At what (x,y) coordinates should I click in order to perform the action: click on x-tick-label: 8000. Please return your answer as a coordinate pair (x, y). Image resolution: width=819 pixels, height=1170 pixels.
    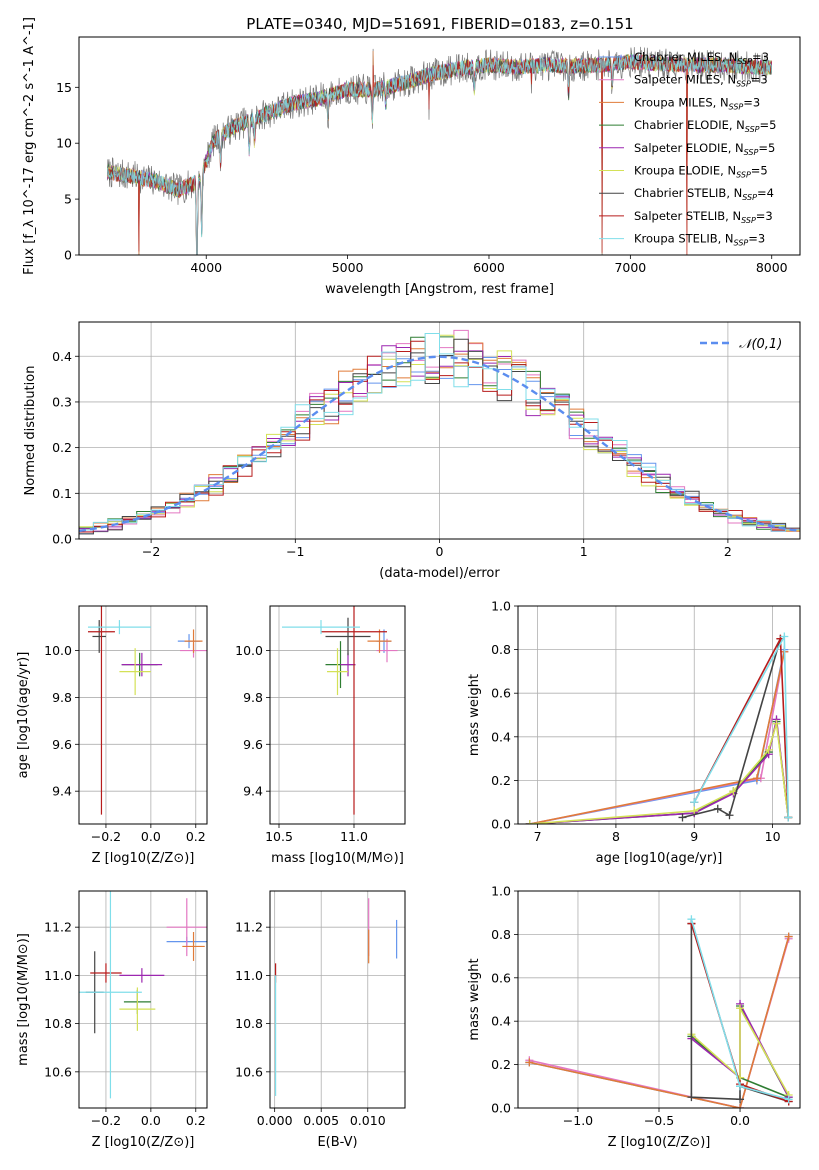
    Looking at the image, I should click on (772, 267).